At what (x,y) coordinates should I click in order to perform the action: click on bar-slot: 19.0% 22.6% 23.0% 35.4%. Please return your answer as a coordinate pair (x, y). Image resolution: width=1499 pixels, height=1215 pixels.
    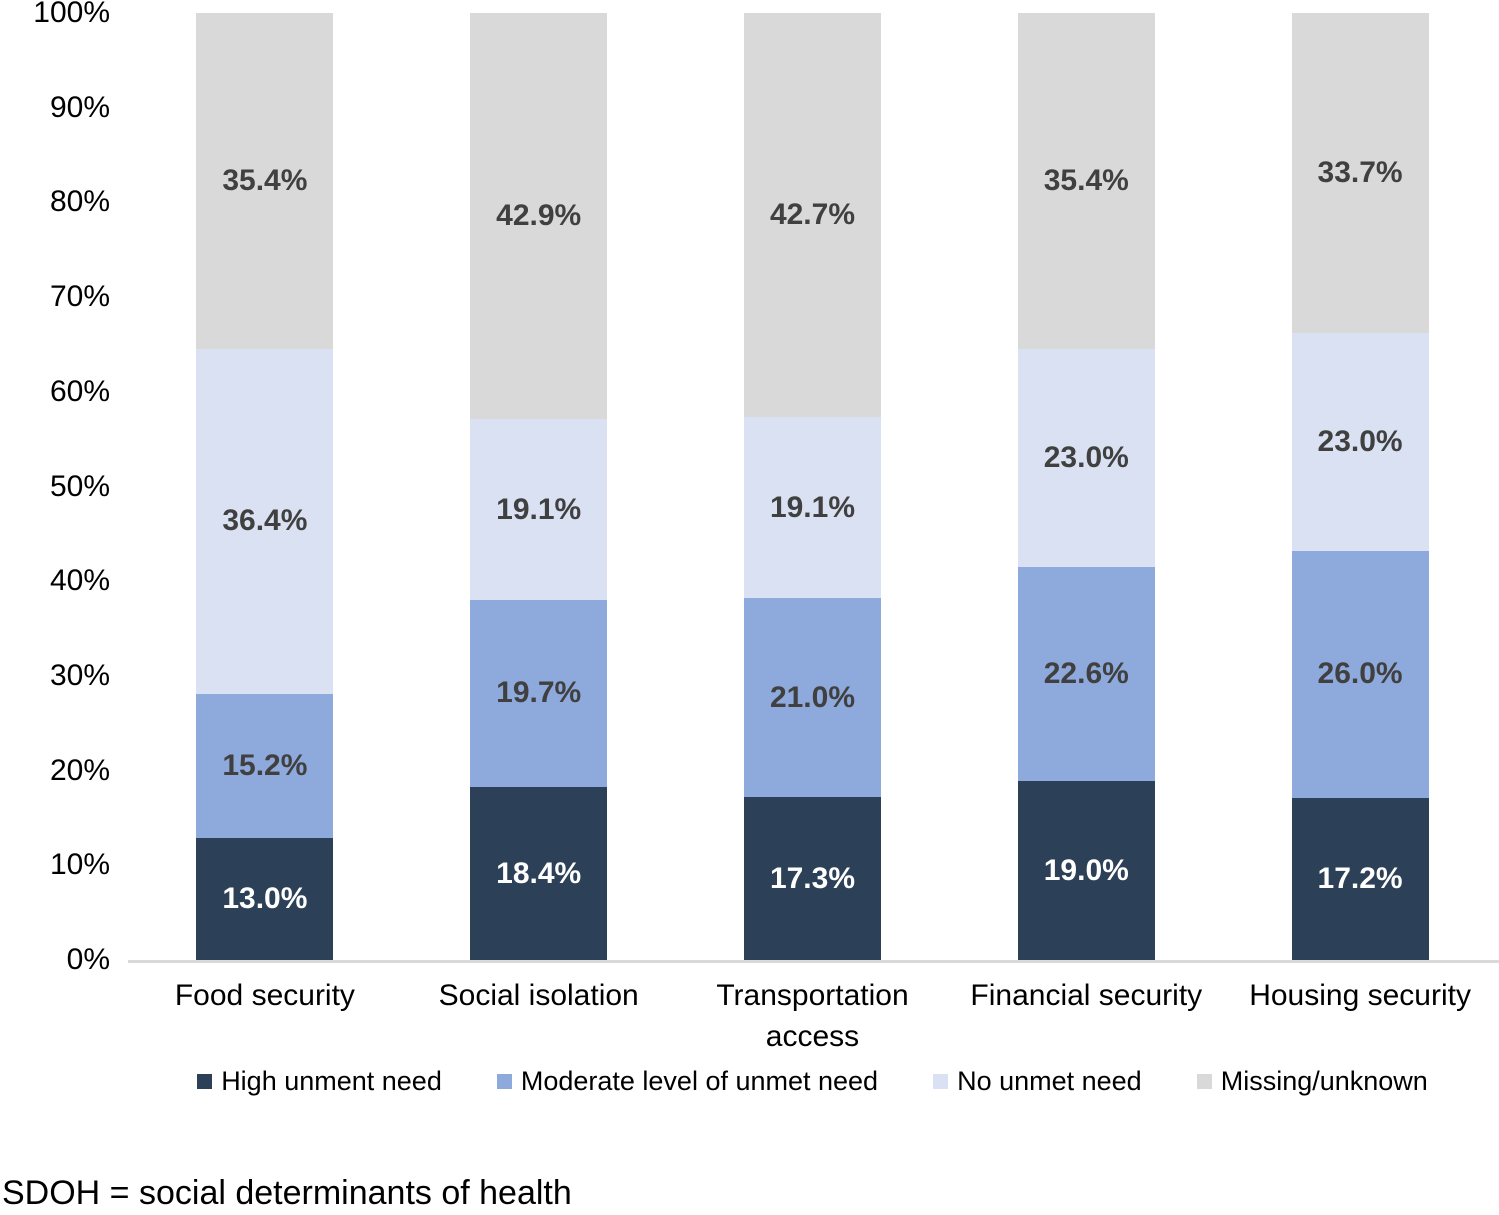
    Looking at the image, I should click on (1086, 486).